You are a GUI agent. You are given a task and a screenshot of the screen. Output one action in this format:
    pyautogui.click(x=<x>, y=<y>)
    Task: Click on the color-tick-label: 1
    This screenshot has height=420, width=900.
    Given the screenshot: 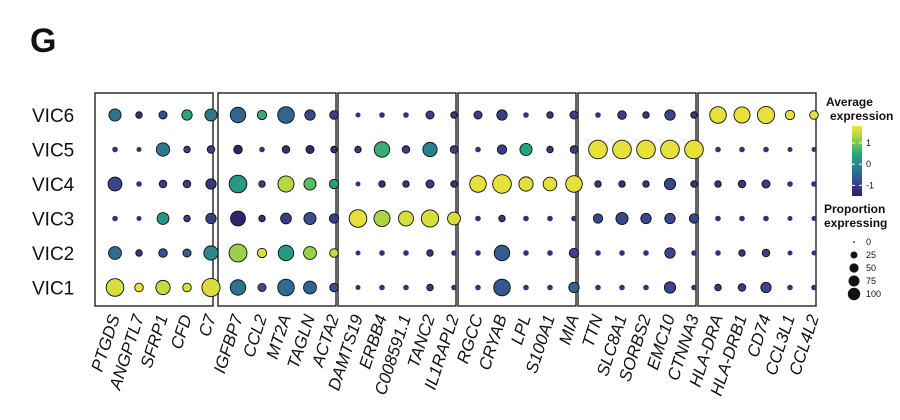 What is the action you would take?
    pyautogui.click(x=868, y=143)
    